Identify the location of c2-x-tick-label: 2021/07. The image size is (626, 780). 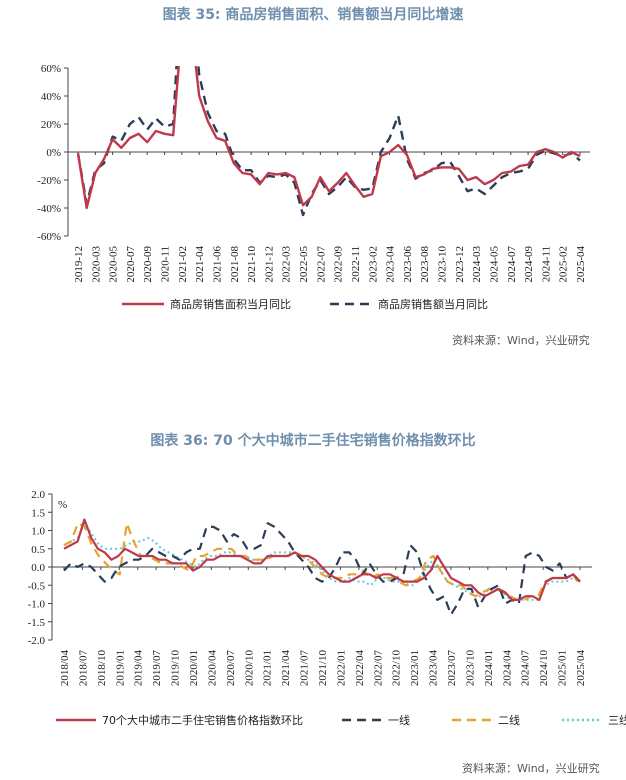
(305, 668).